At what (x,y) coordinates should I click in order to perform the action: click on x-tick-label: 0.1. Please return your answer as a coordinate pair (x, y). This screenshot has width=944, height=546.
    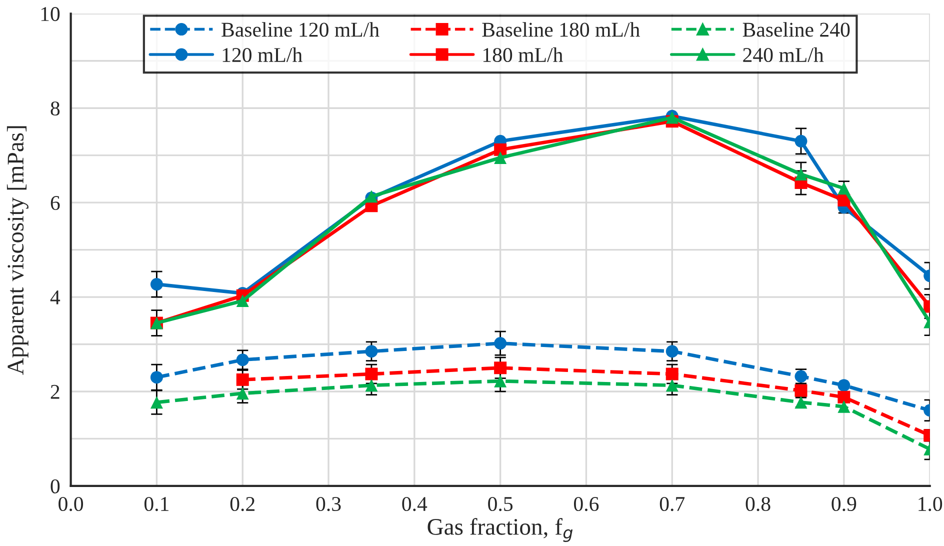
    Looking at the image, I should click on (156, 504).